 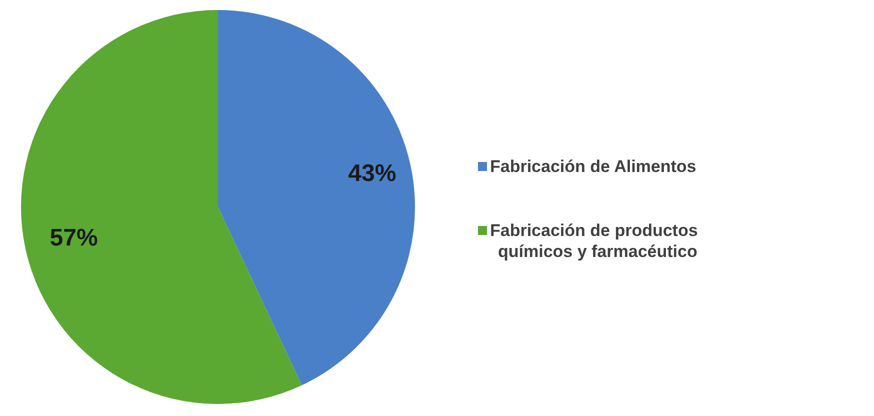 I want to click on legend-label: Fabricación de Alimentos, so click(x=593, y=166).